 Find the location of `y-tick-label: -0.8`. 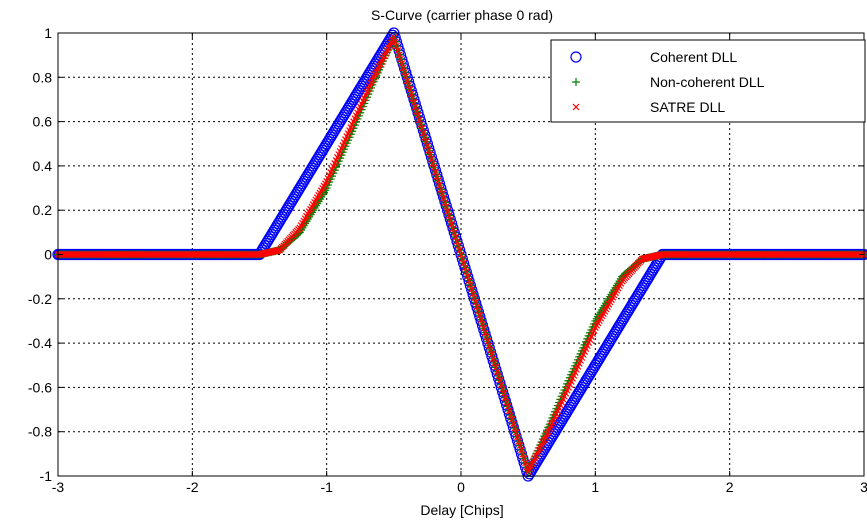

y-tick-label: -0.8 is located at coordinates (40, 432).